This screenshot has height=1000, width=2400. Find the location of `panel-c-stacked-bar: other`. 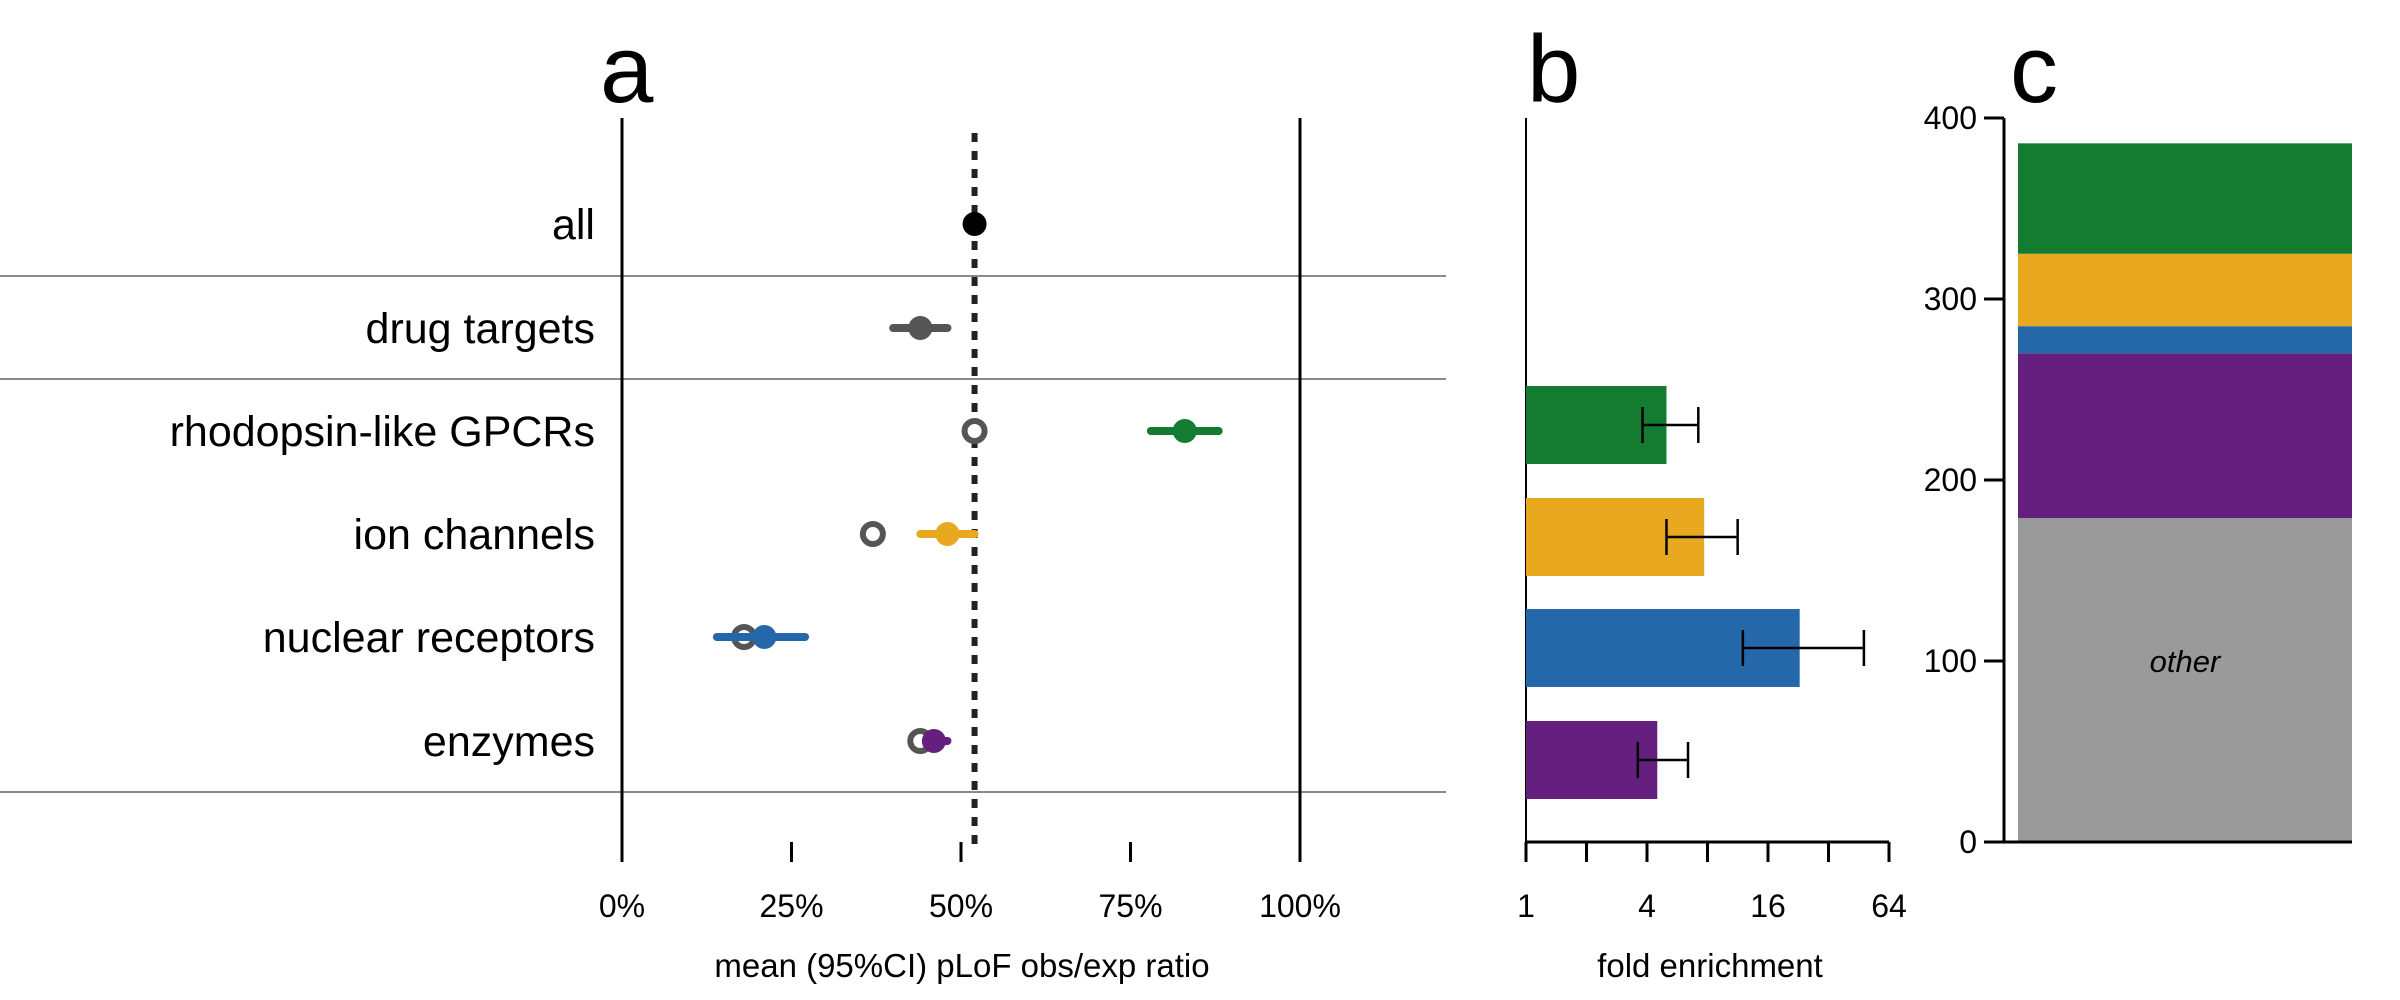

panel-c-stacked-bar: other is located at coordinates (2185, 492).